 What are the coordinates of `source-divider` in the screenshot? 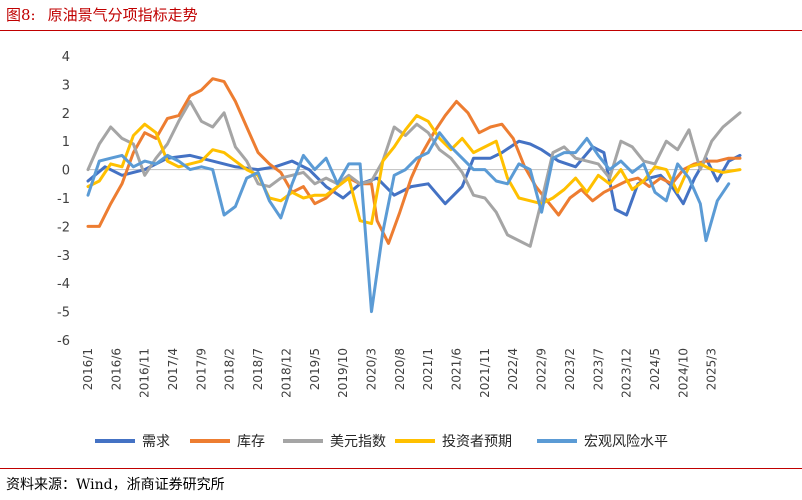 It's located at (401, 468).